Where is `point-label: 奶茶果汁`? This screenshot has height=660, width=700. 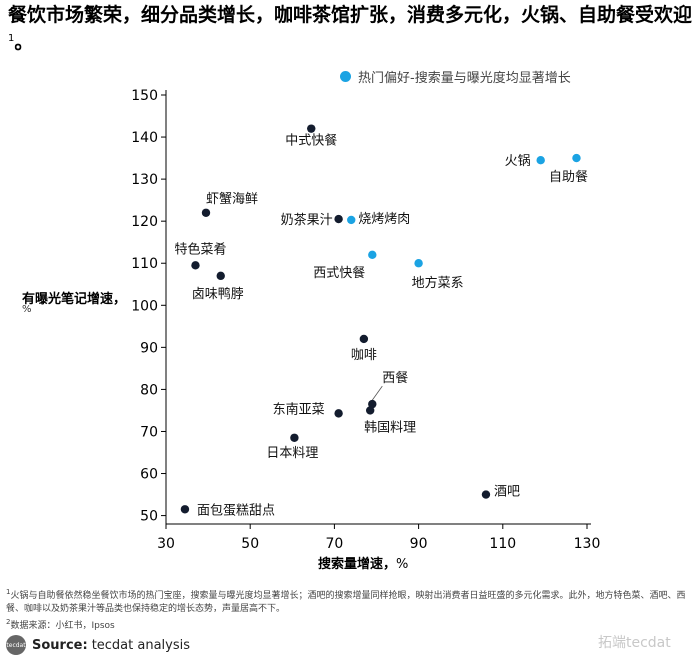 point-label: 奶茶果汁 is located at coordinates (307, 220).